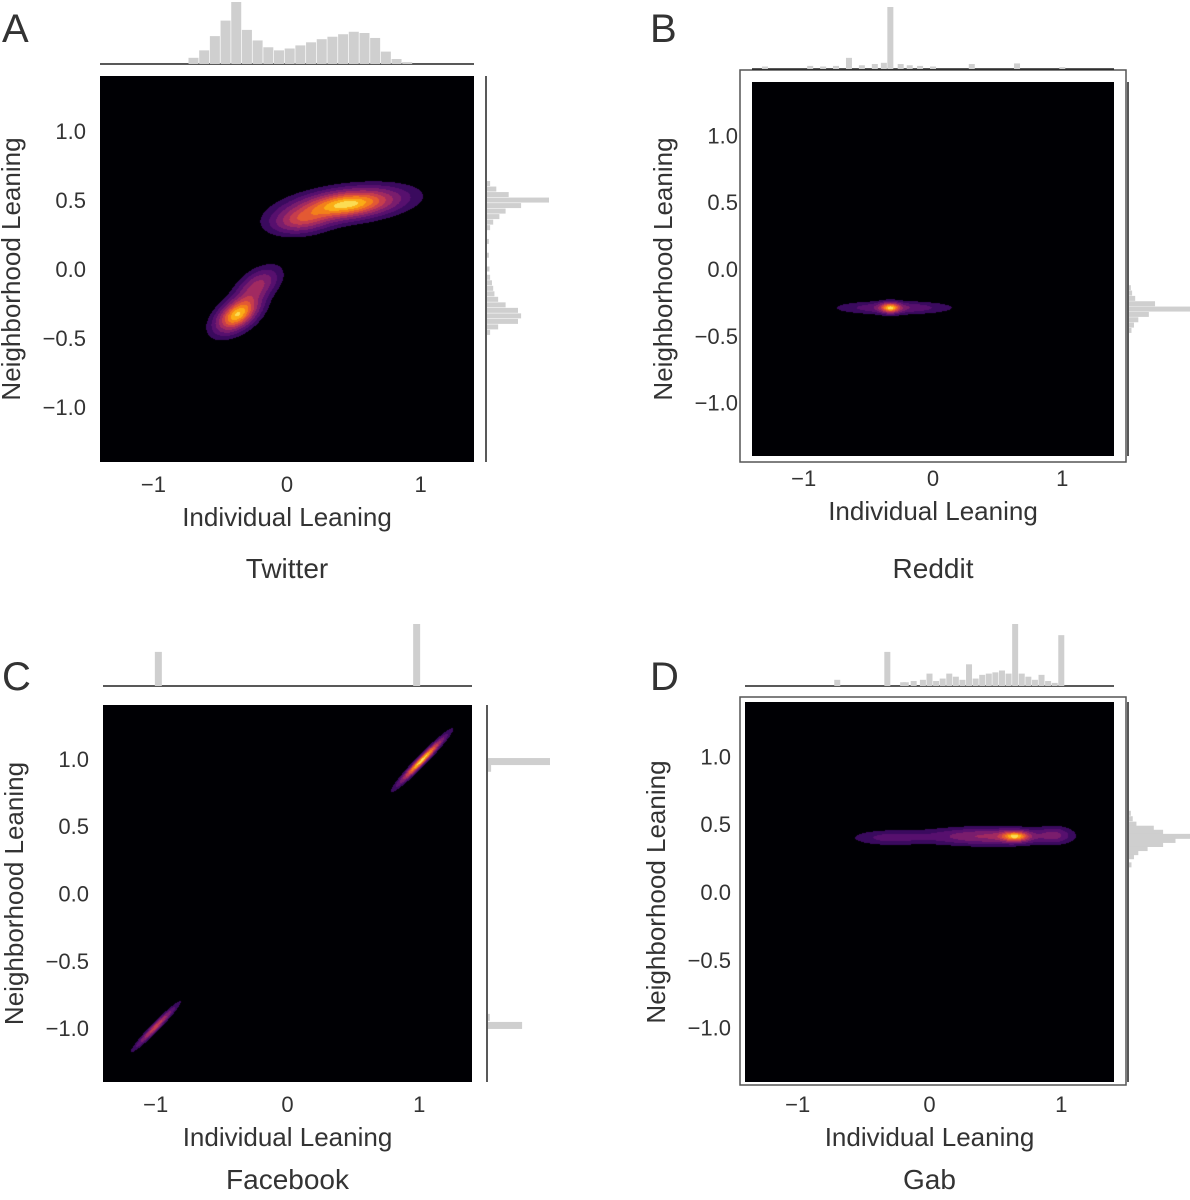 Image resolution: width=1190 pixels, height=1200 pixels. What do you see at coordinates (15, 29) in the screenshot?
I see `panel-letter: A` at bounding box center [15, 29].